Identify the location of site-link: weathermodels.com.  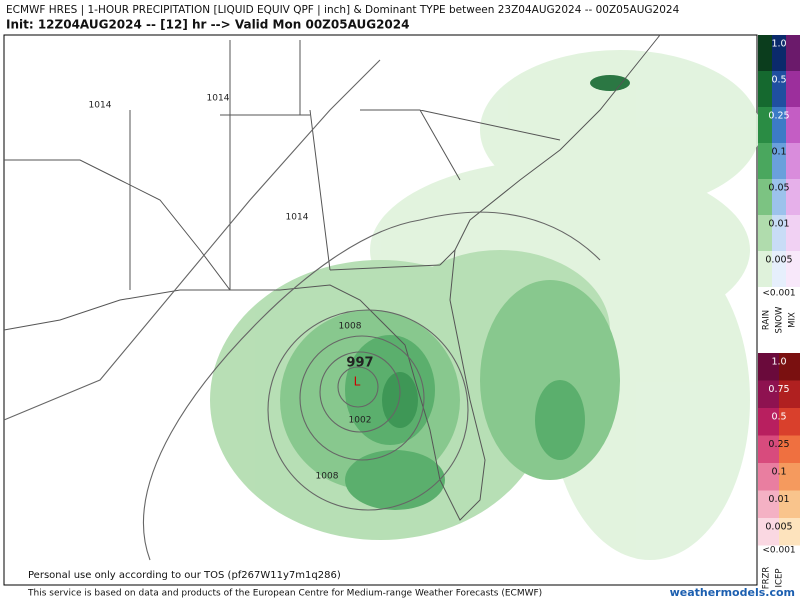
(732, 592).